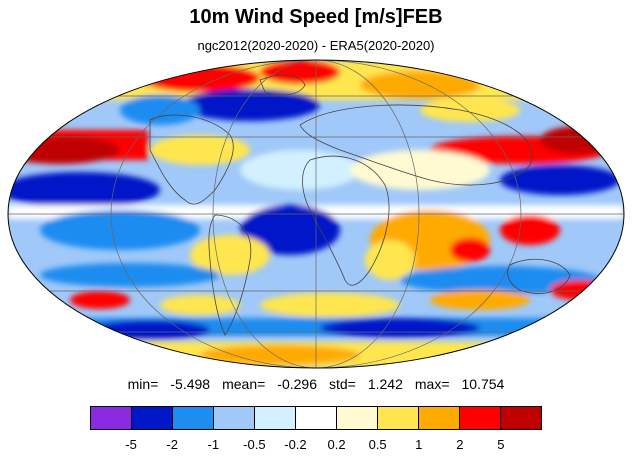 This screenshot has width=632, height=460. I want to click on stat-mean: -0.296, so click(297, 384).